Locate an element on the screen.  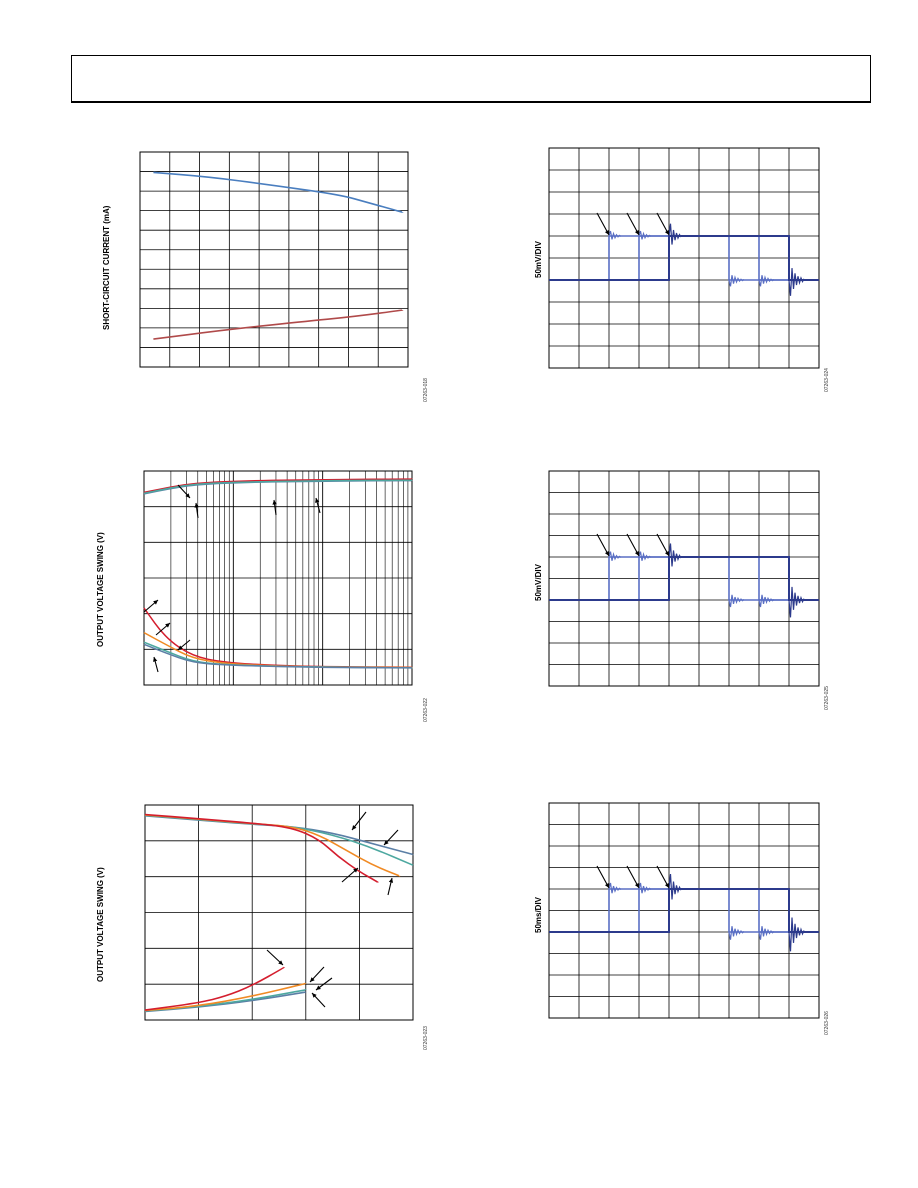
figure-scope-2: 50mV/DIV 07263-025 is located at coordinates (685, 590).